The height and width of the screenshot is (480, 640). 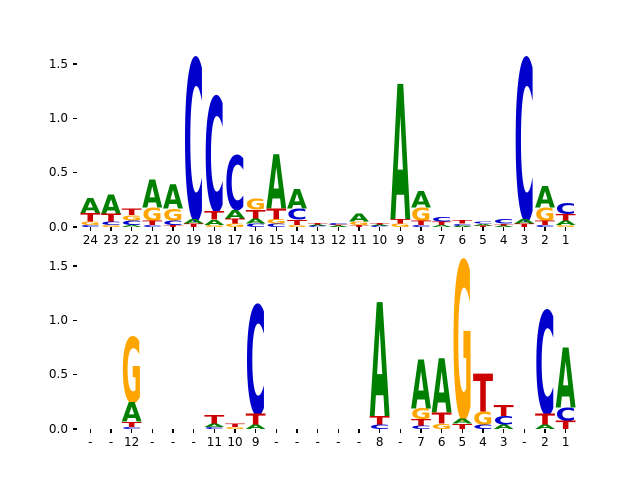 I want to click on x-tick-label: 2, so click(x=545, y=240).